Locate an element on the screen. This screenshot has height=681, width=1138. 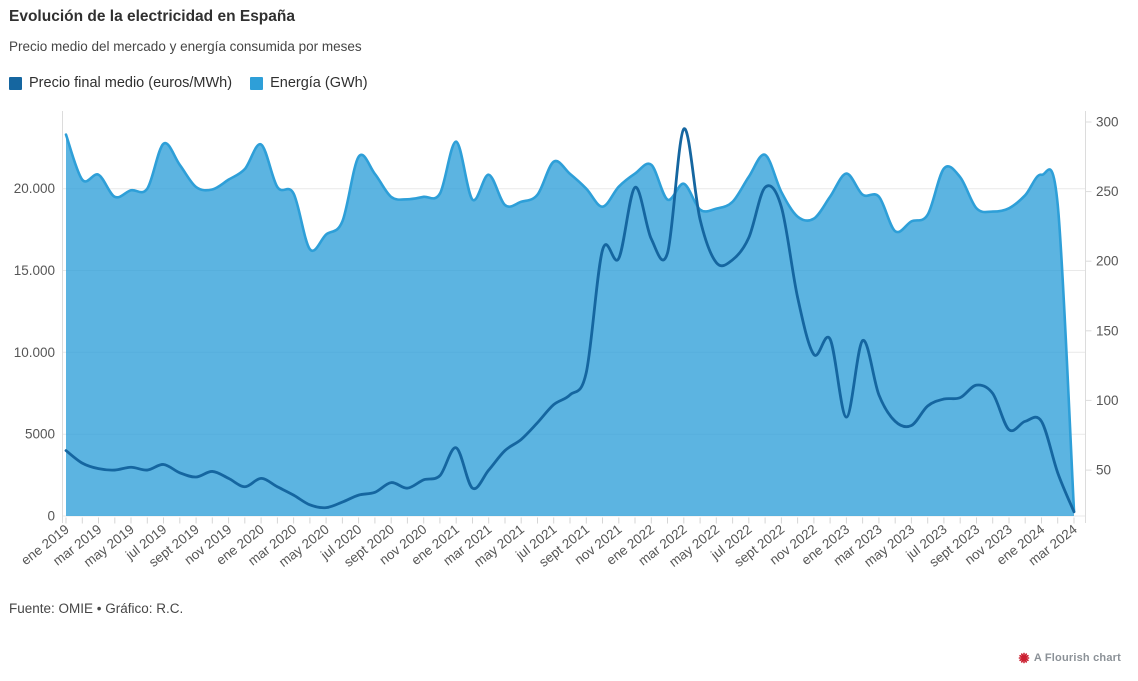
right-axis-label: 200 is located at coordinates (1107, 261).